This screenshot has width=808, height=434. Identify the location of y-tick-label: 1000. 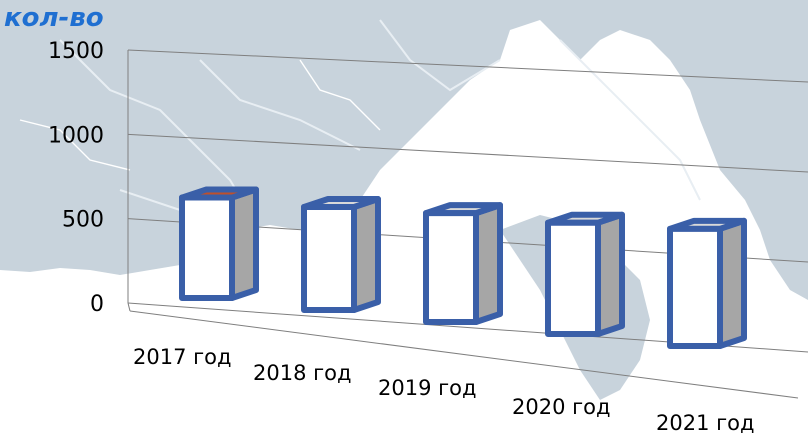
(76, 135).